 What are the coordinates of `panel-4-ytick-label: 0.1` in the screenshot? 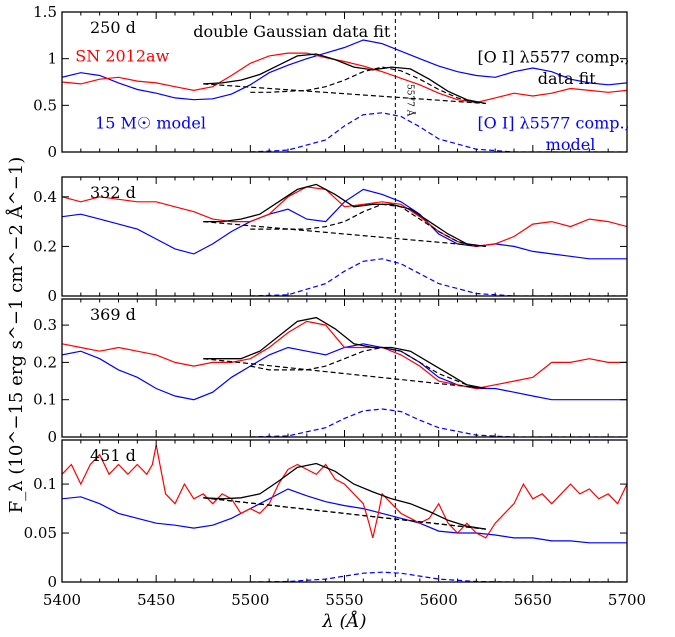 It's located at (45, 484).